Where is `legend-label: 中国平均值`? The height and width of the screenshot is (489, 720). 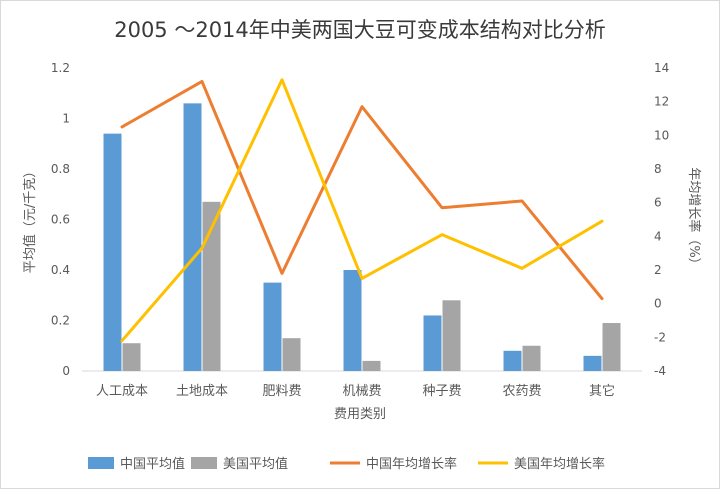
legend-label: 中国平均值 is located at coordinates (152, 464).